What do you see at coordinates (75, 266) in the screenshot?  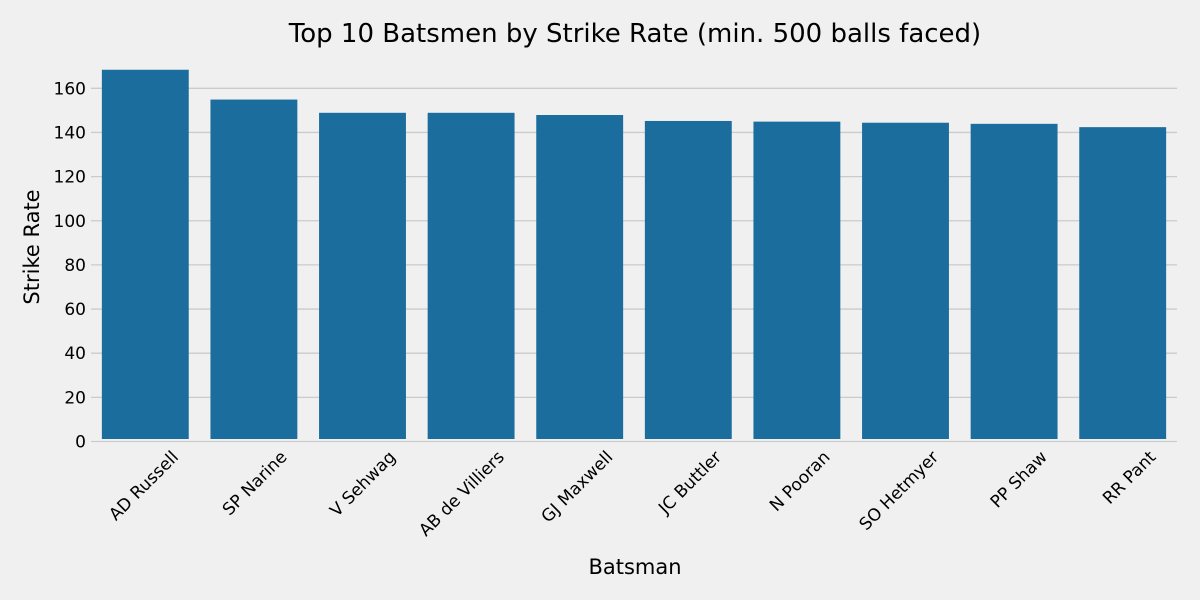 I see `y-tick-label: 80` at bounding box center [75, 266].